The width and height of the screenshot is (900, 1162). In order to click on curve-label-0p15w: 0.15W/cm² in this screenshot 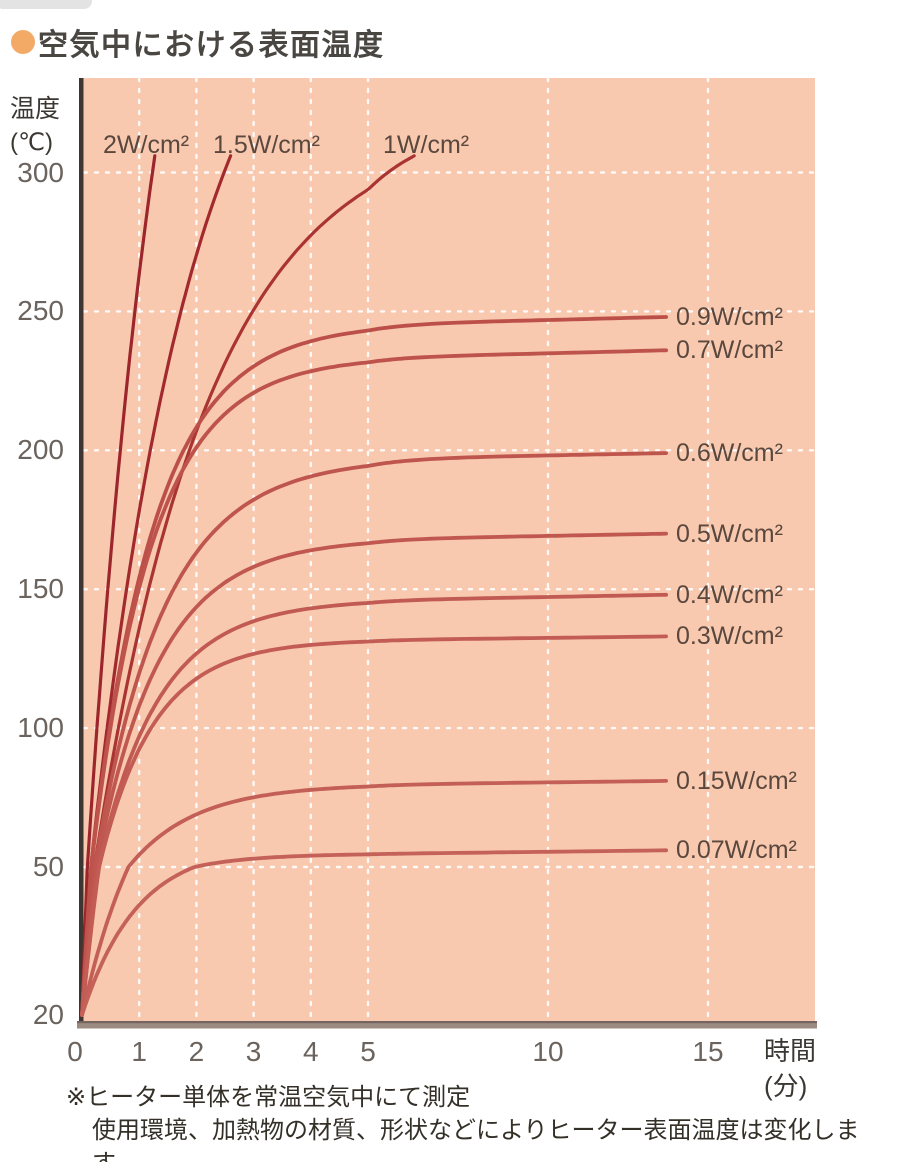, I will do `click(736, 780)`.